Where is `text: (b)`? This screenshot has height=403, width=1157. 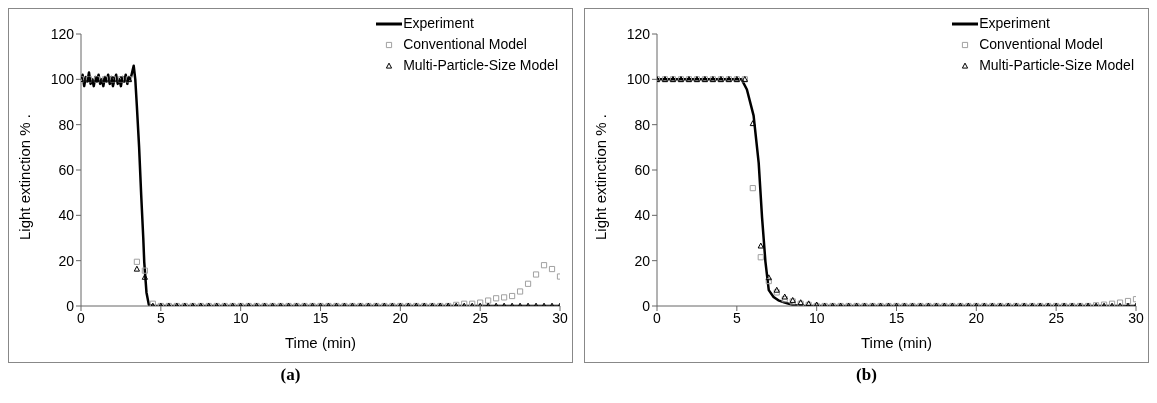 text: (b) is located at coordinates (866, 375).